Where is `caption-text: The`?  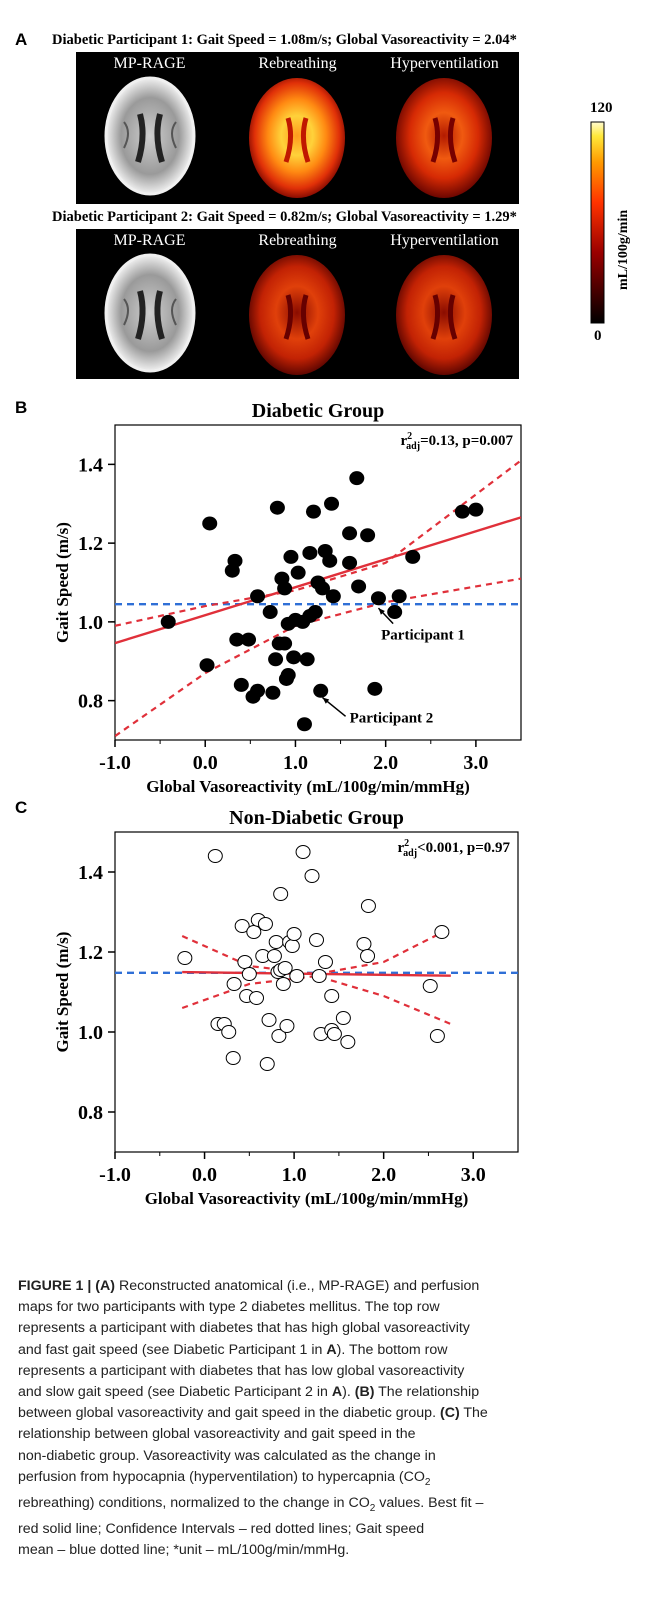 caption-text: The is located at coordinates (473, 1413).